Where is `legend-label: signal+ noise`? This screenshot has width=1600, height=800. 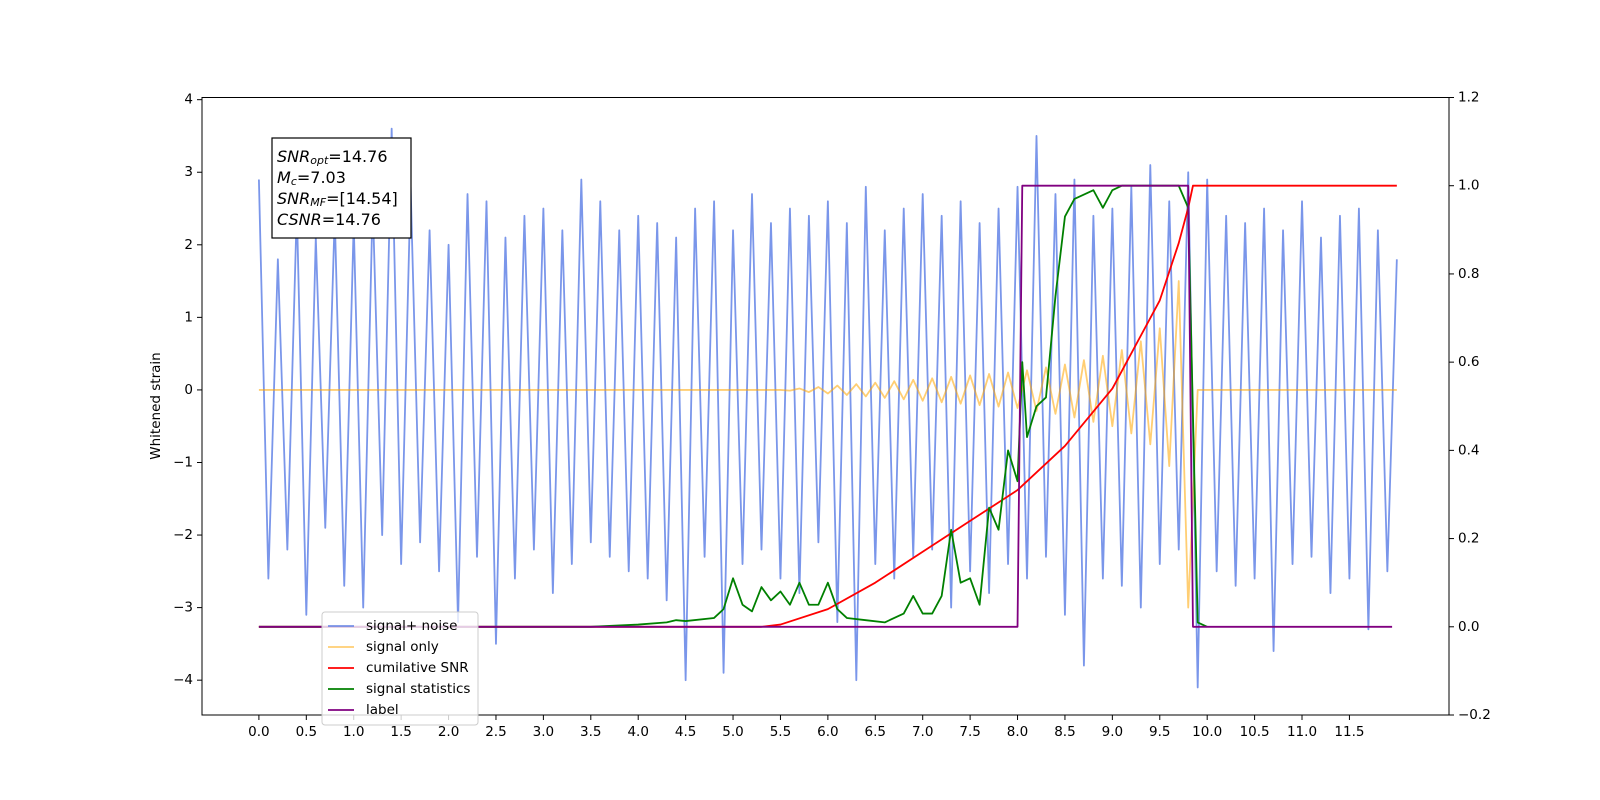 legend-label: signal+ noise is located at coordinates (411, 626).